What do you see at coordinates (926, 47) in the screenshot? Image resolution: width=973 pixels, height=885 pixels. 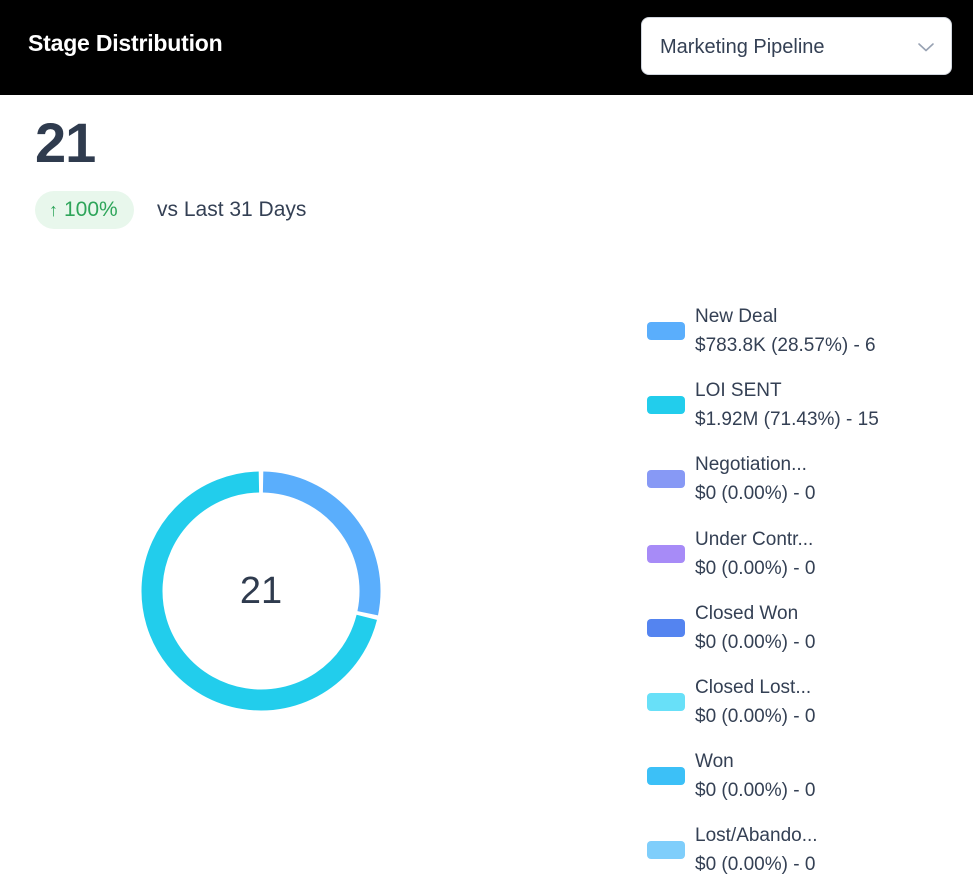 I see `chevron-down-icon` at bounding box center [926, 47].